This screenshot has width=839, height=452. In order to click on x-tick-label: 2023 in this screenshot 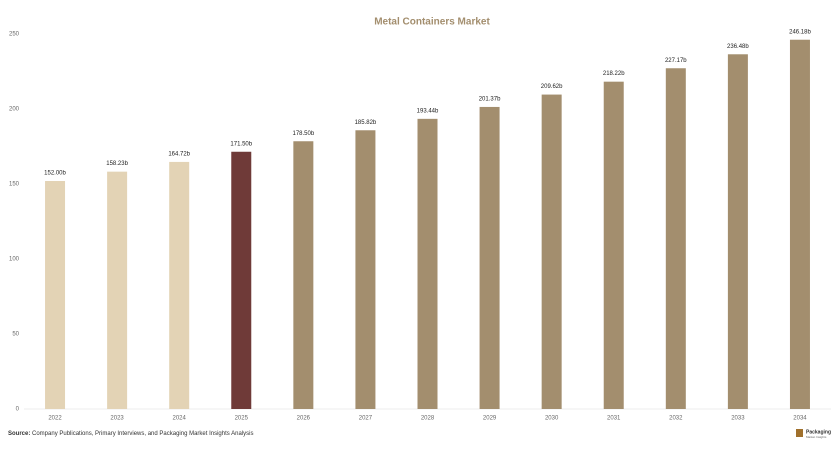, I will do `click(117, 419)`.